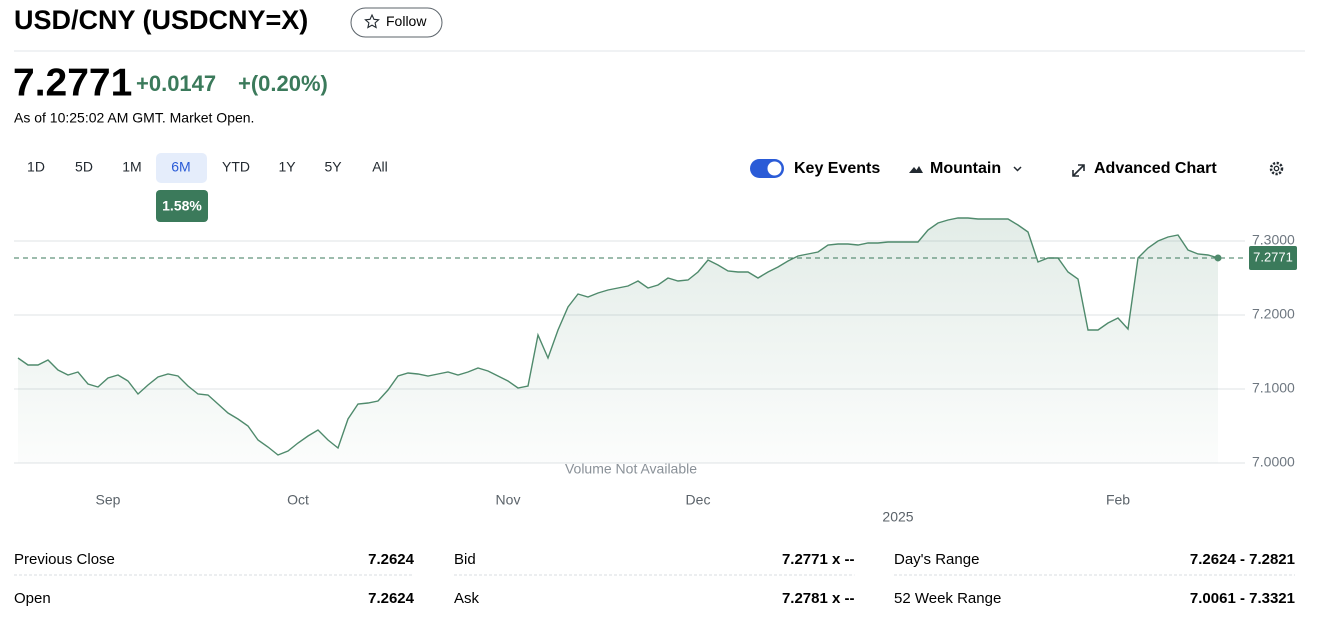 The image size is (1332, 619). Describe the element at coordinates (36, 167) in the screenshot. I see `range-tab: 1D` at that location.